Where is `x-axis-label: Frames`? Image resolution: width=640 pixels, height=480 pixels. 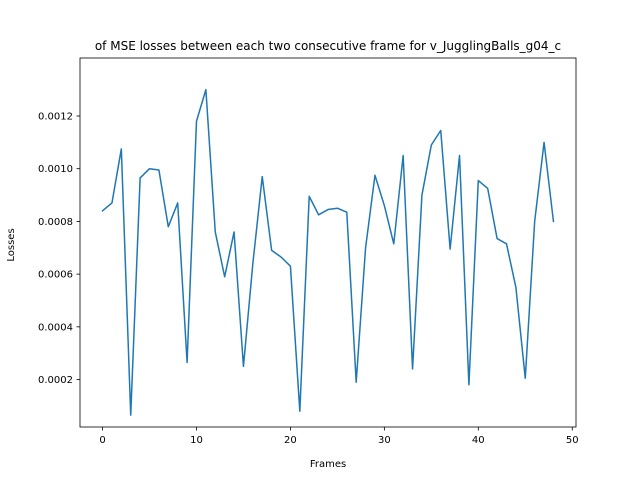
x-axis-label: Frames is located at coordinates (328, 464).